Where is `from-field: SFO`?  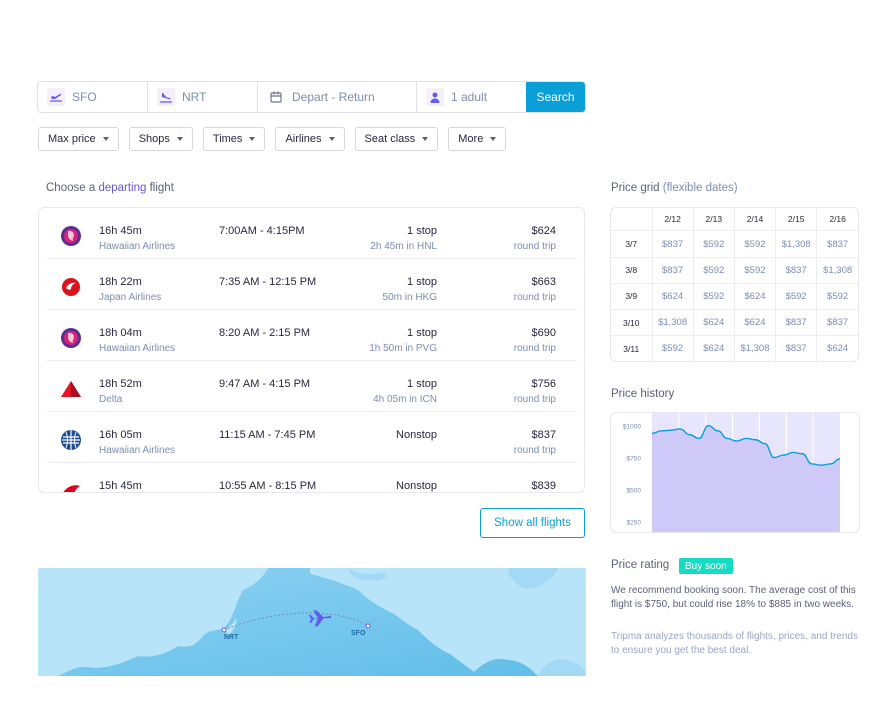 from-field: SFO is located at coordinates (93, 97).